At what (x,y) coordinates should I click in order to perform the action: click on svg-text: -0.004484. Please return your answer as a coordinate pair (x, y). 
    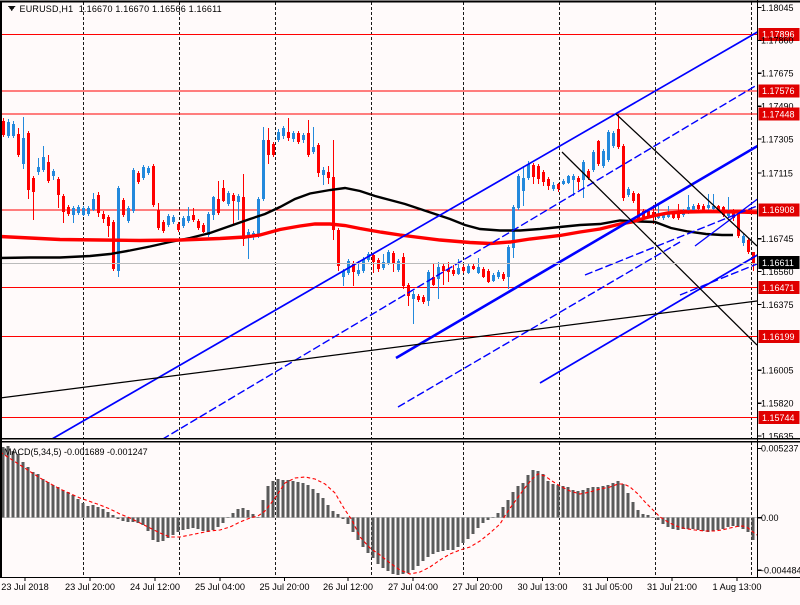
    Looking at the image, I should click on (780, 571).